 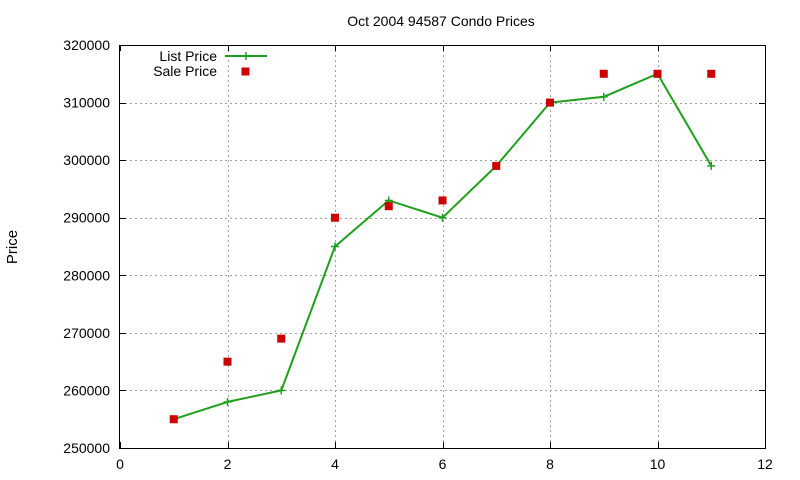 I want to click on legend: List Price Sale Price, so click(x=210, y=63).